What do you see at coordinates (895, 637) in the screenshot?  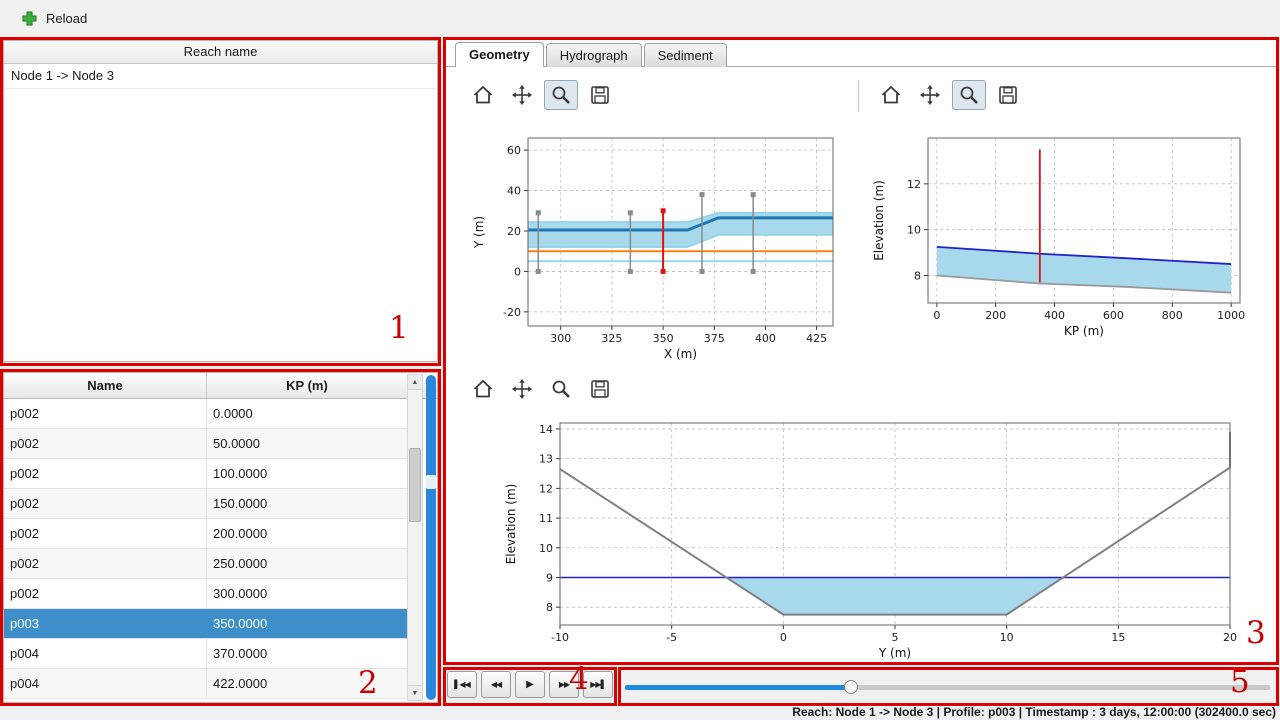 I see `svg-text: 5` at bounding box center [895, 637].